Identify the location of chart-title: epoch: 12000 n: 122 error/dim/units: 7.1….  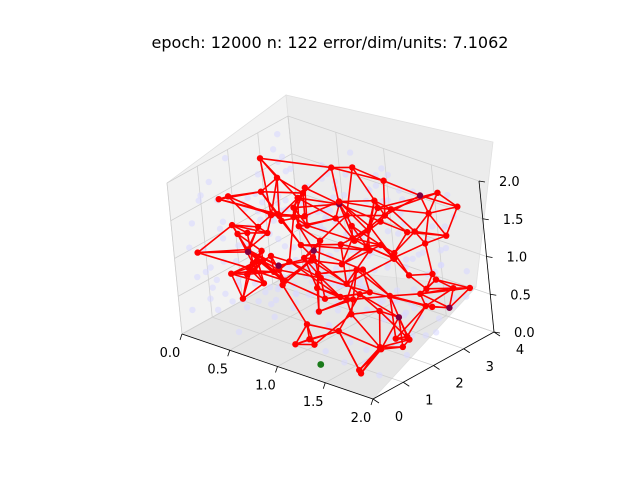
(330, 42).